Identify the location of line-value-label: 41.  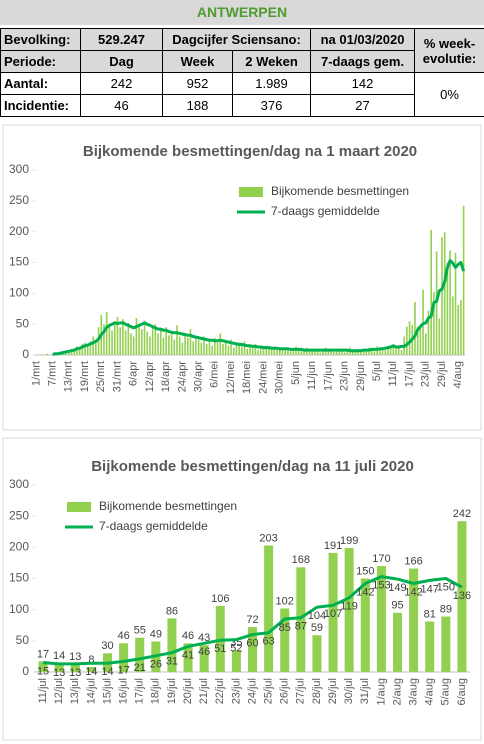
(188, 655).